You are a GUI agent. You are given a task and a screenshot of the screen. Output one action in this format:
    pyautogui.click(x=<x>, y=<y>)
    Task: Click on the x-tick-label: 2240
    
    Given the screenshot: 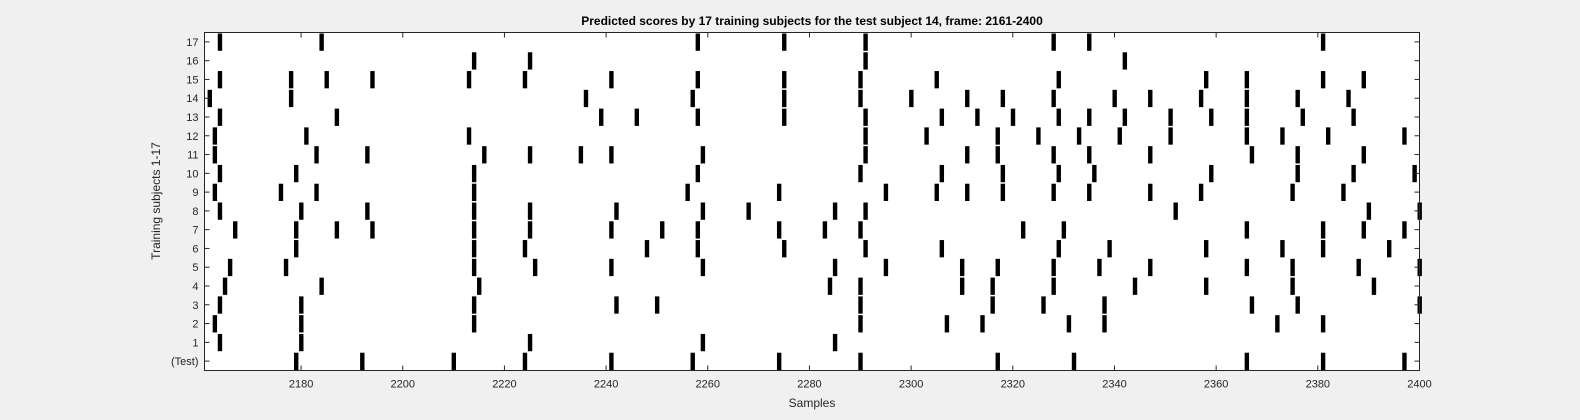 What is the action you would take?
    pyautogui.click(x=606, y=385)
    